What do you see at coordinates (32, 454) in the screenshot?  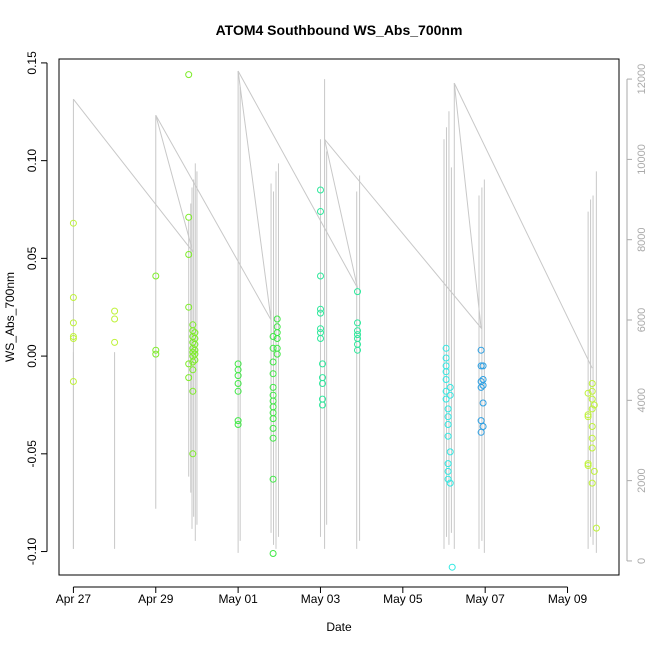 I see `y-tick-label: -0.05` at bounding box center [32, 454].